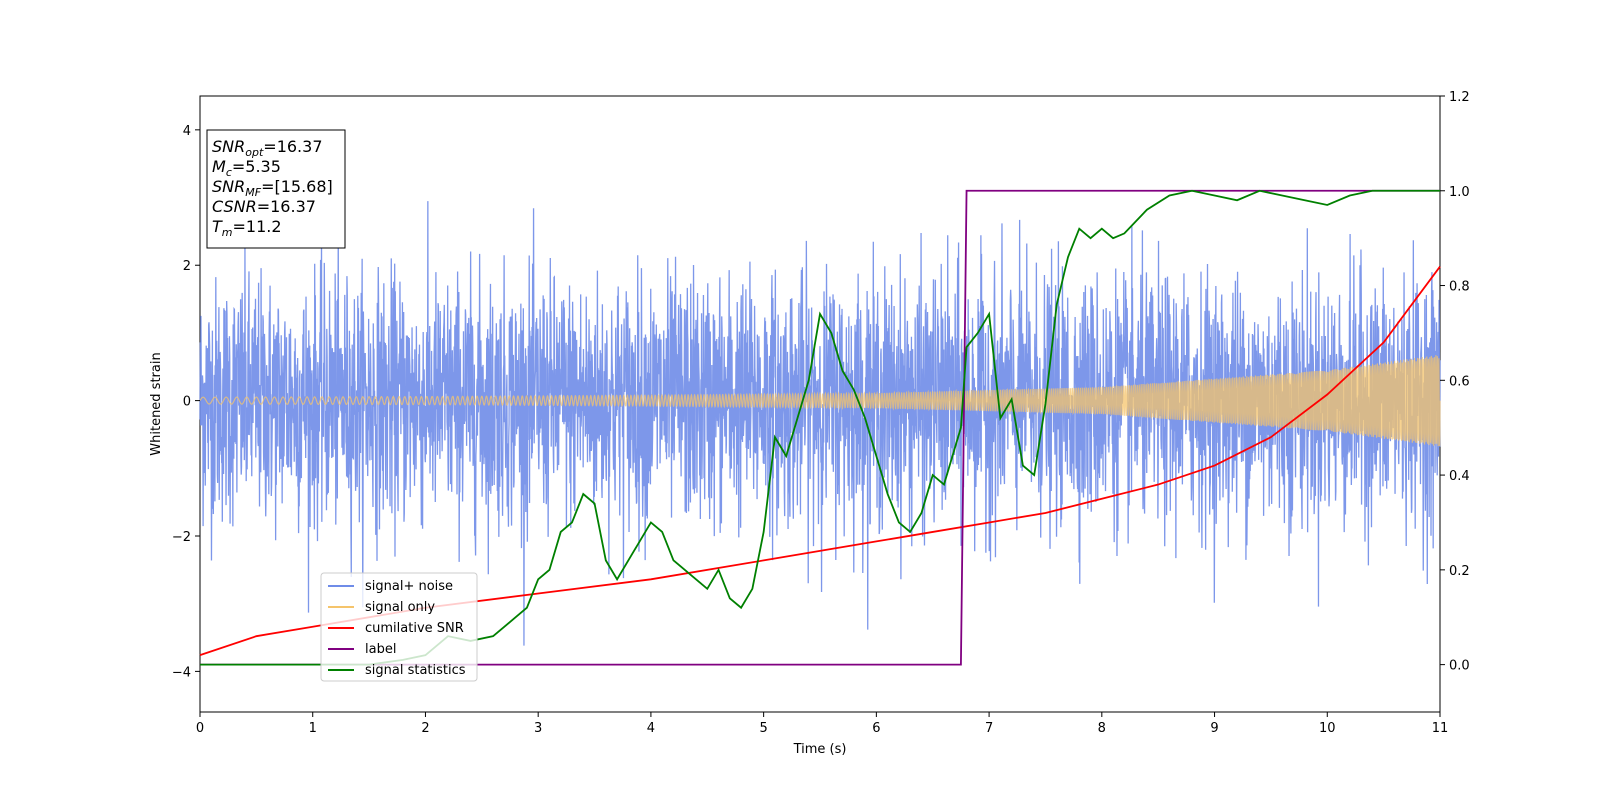 The width and height of the screenshot is (1600, 800). Describe the element at coordinates (247, 228) in the screenshot. I see `info-box-line: Tm=11.2` at that location.